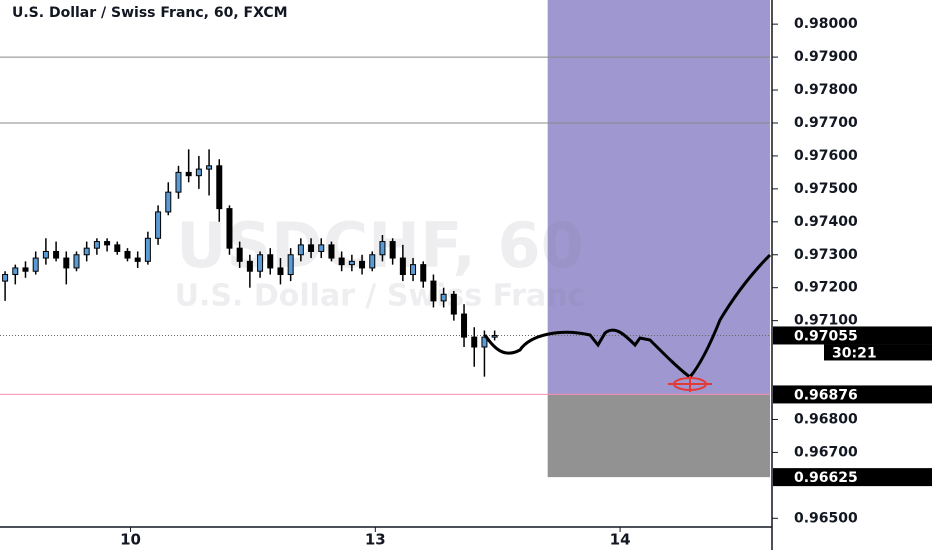 The height and width of the screenshot is (550, 932). Describe the element at coordinates (854, 353) in the screenshot. I see `countdown: 30:21` at that location.